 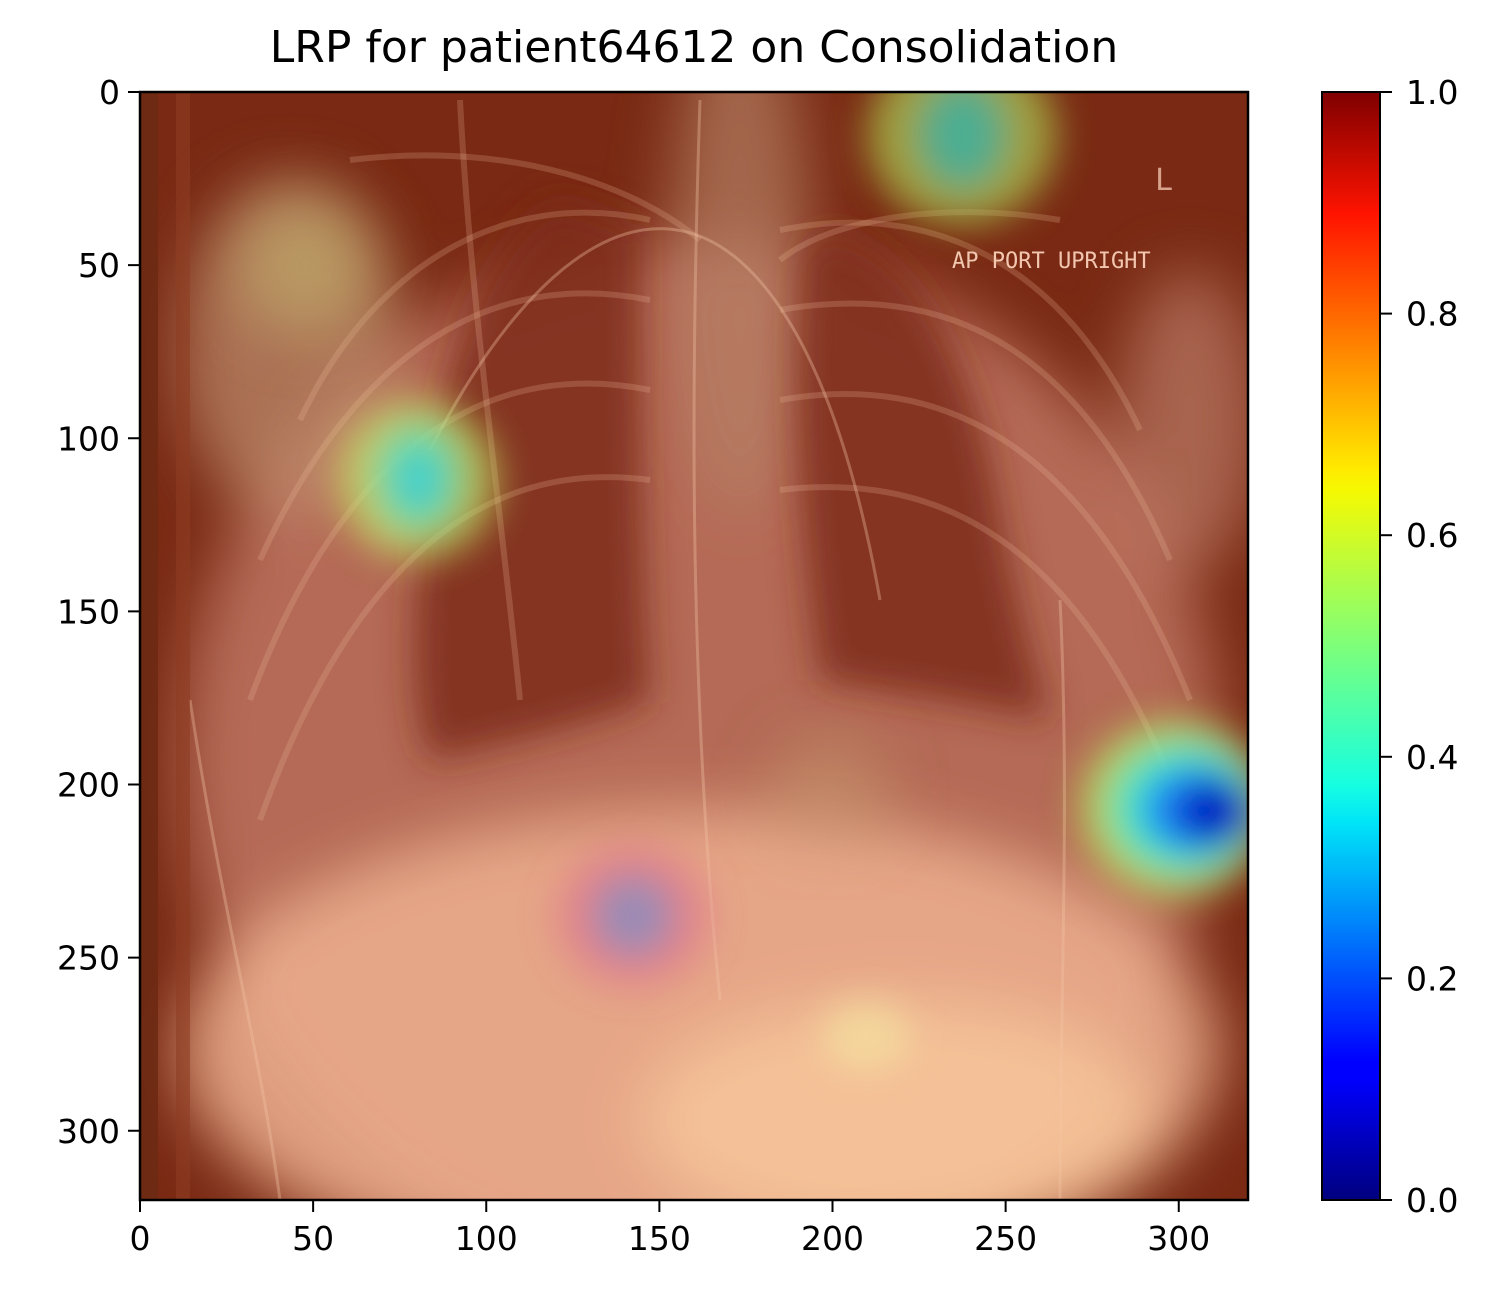 What do you see at coordinates (1051, 261) in the screenshot?
I see `image-marker-text: AP PORT UPRIGHT` at bounding box center [1051, 261].